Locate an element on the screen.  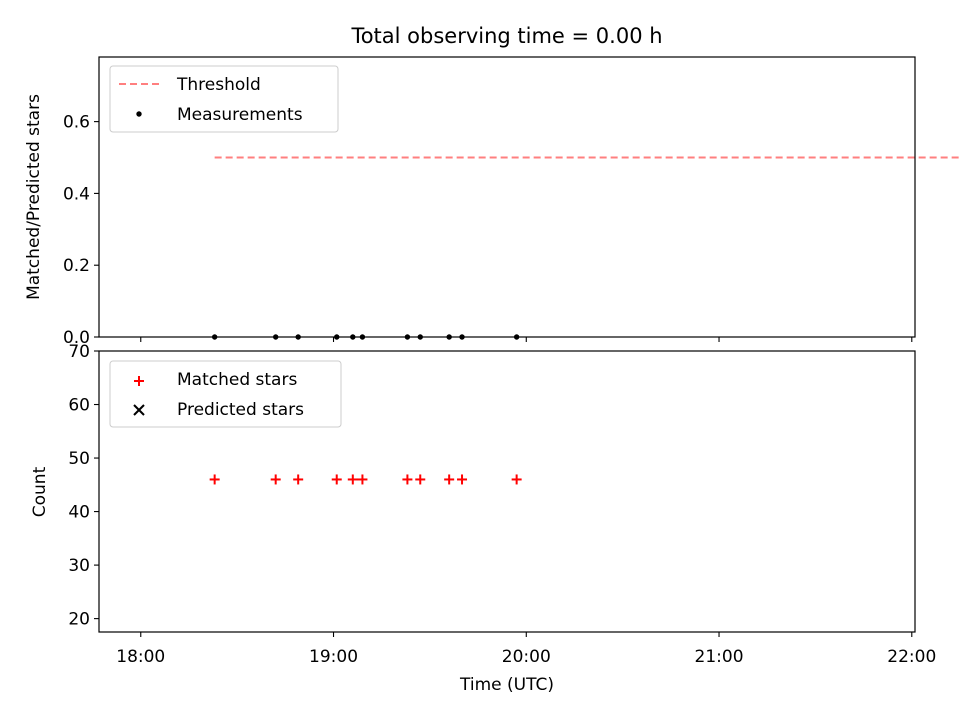
bottom-y-axis-label: Count is located at coordinates (40, 491).